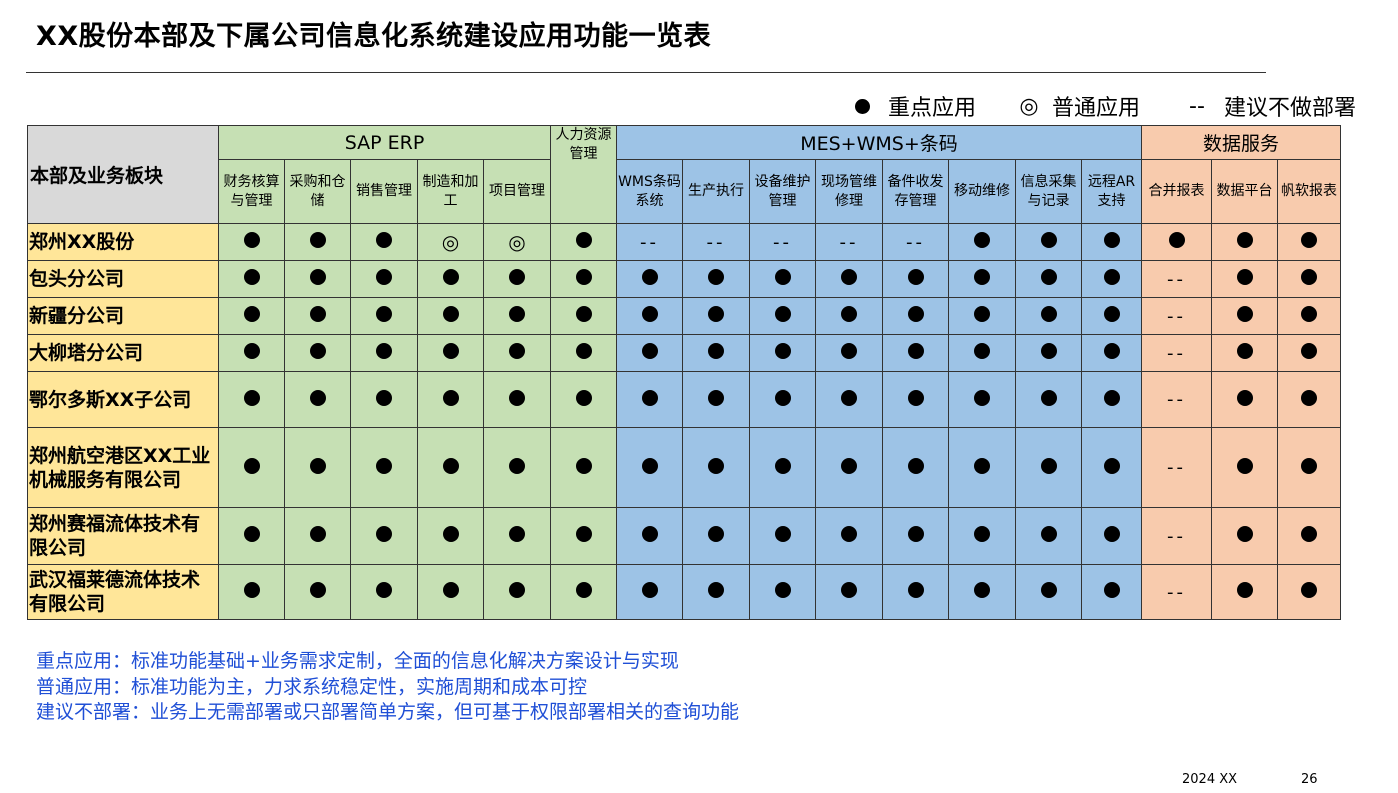  I want to click on table-corner-header: 本部及业务板块, so click(123, 174).